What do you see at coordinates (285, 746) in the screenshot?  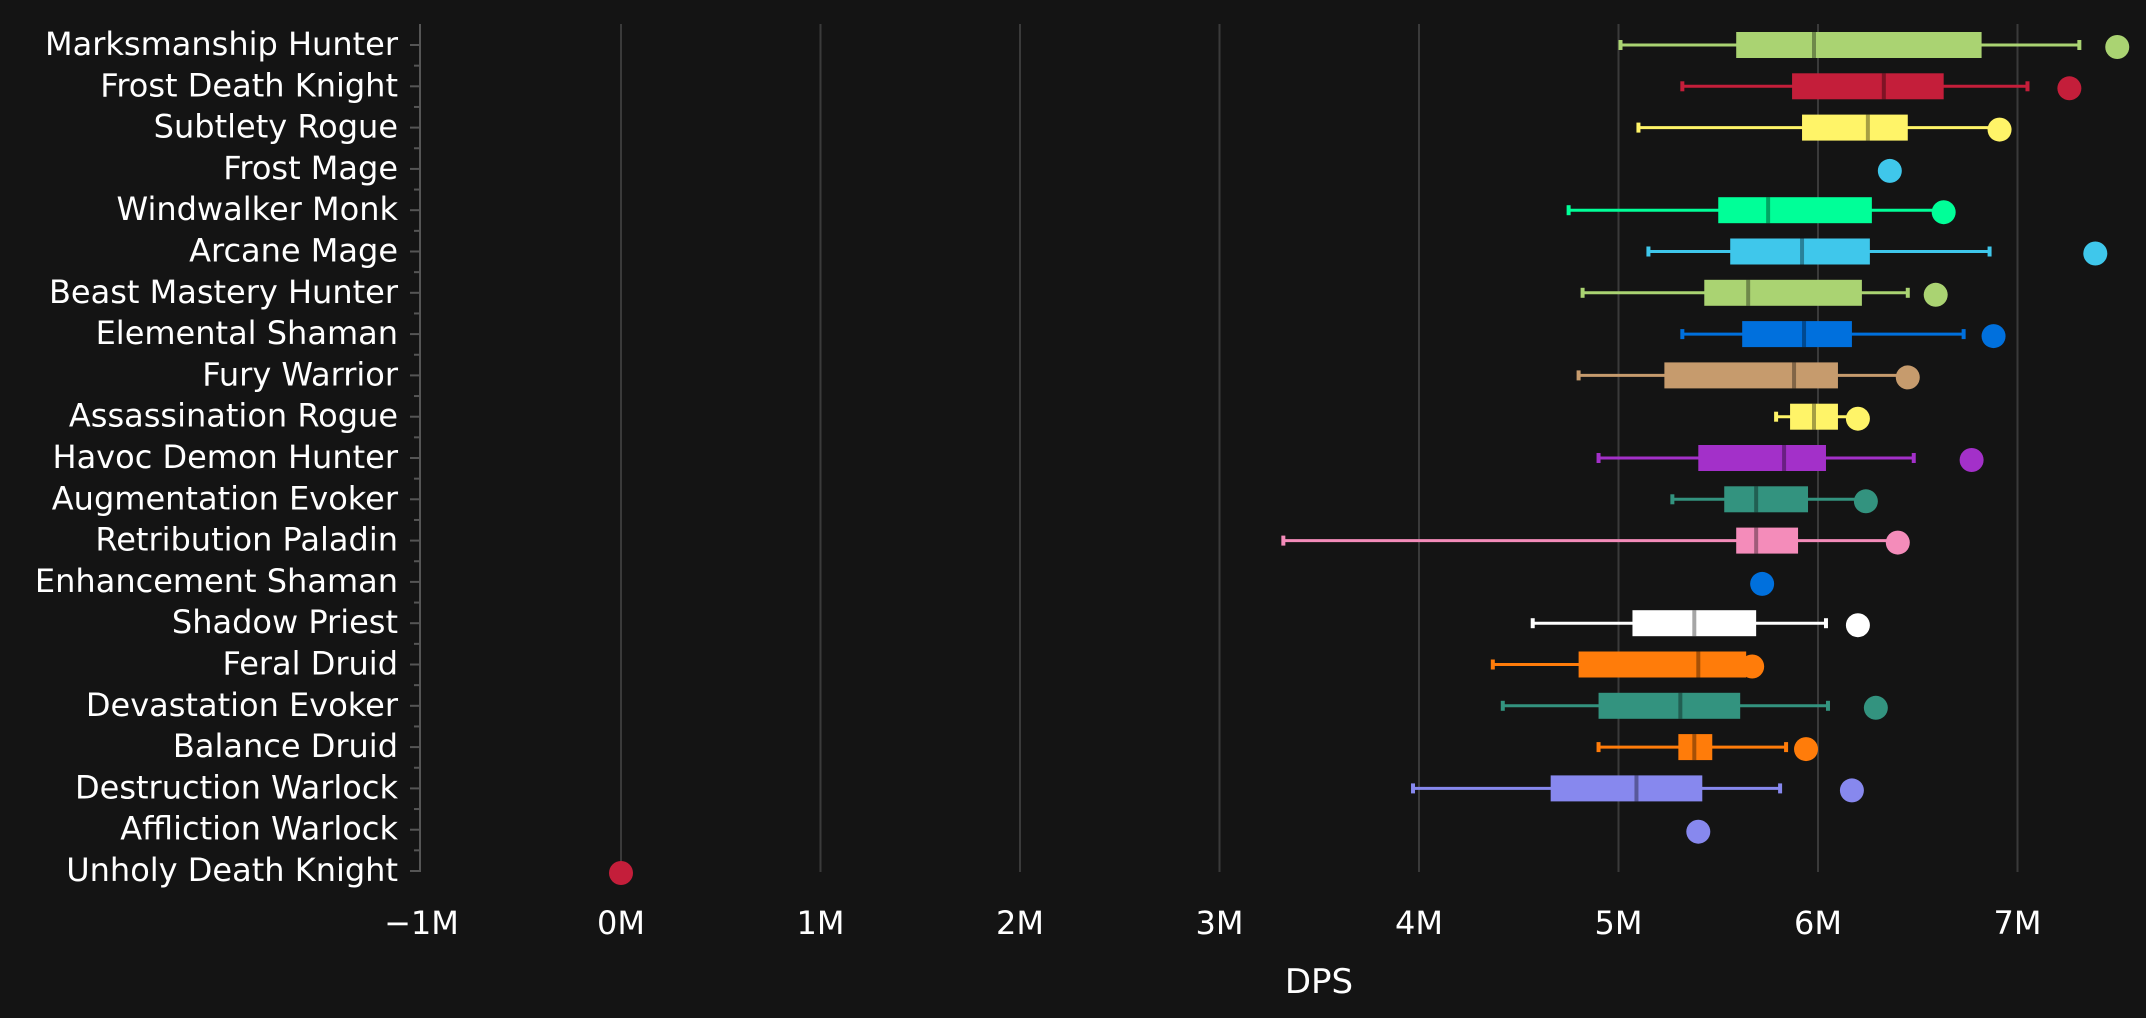 I see `category-label: Balance Druid` at bounding box center [285, 746].